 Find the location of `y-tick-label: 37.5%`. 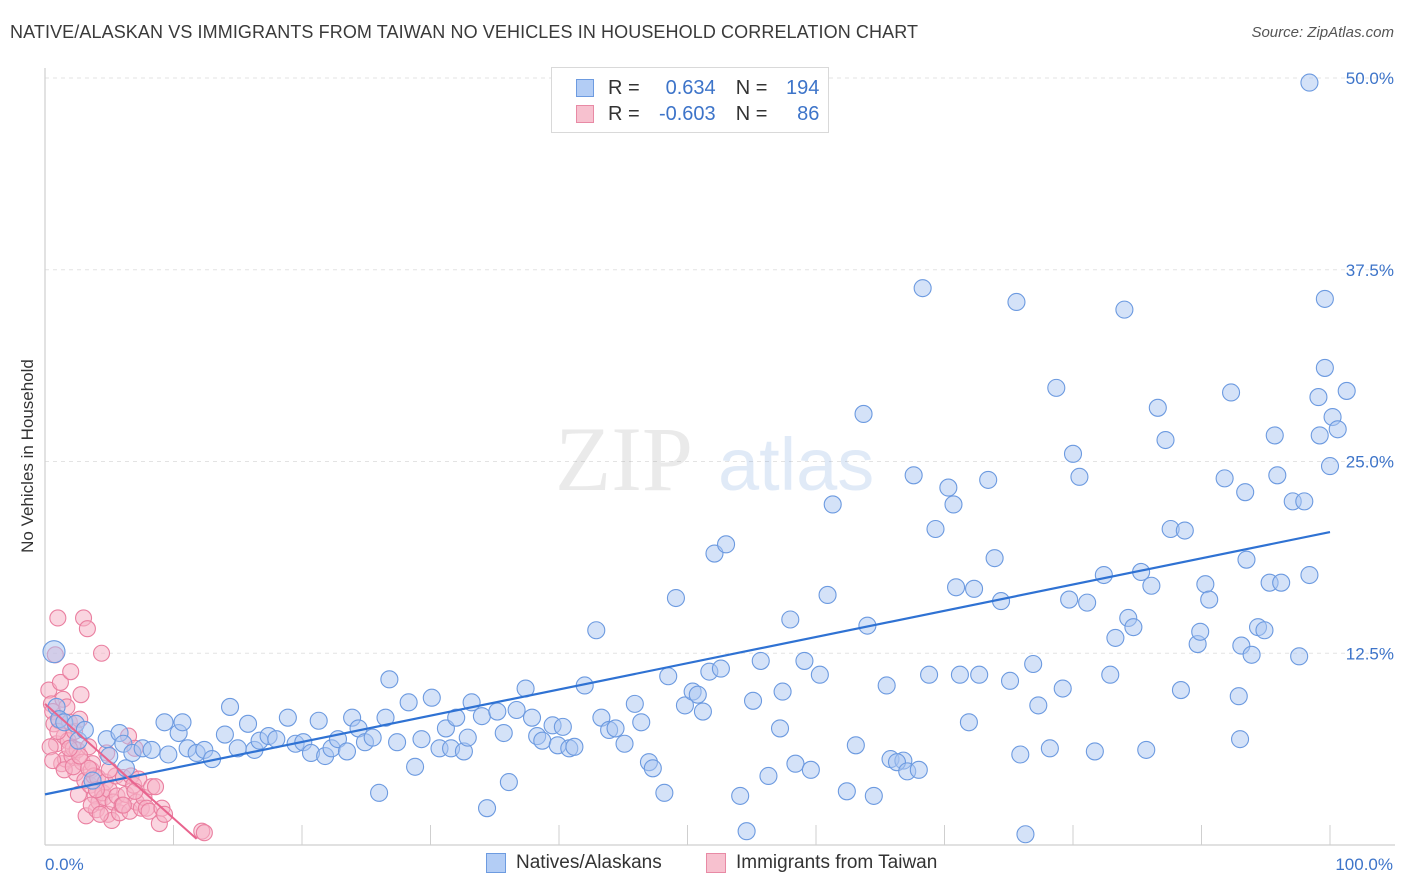

y-tick-label: 37.5% is located at coordinates (1370, 270).